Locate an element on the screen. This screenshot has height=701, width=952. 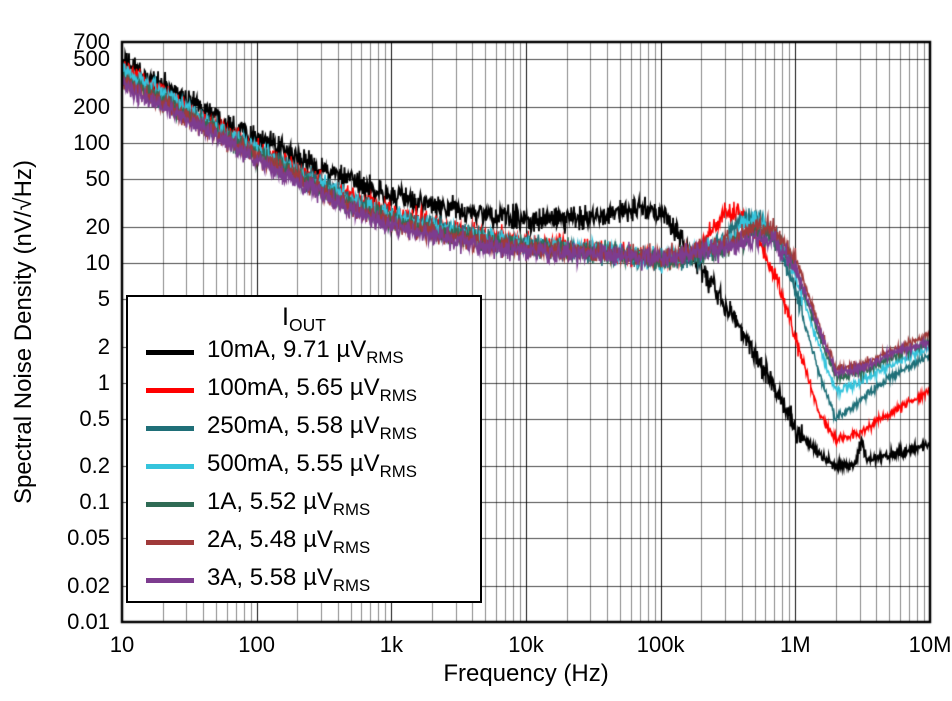
legend-item: 250mA, 5.58 µVRMS is located at coordinates (313, 428).